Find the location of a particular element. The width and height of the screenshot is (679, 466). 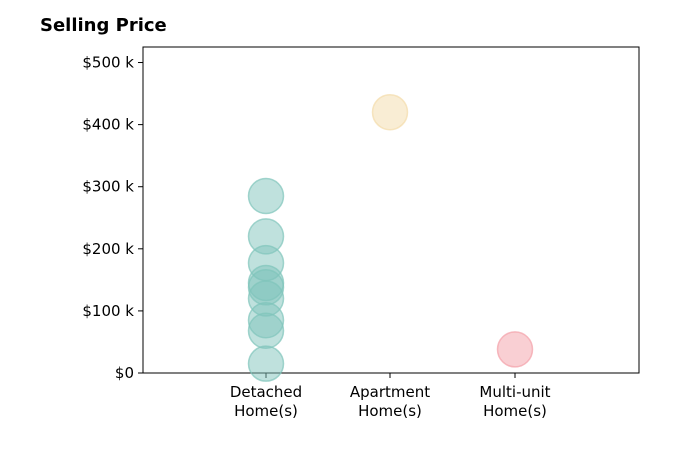

y-tick-label: $100 k is located at coordinates (108, 311).